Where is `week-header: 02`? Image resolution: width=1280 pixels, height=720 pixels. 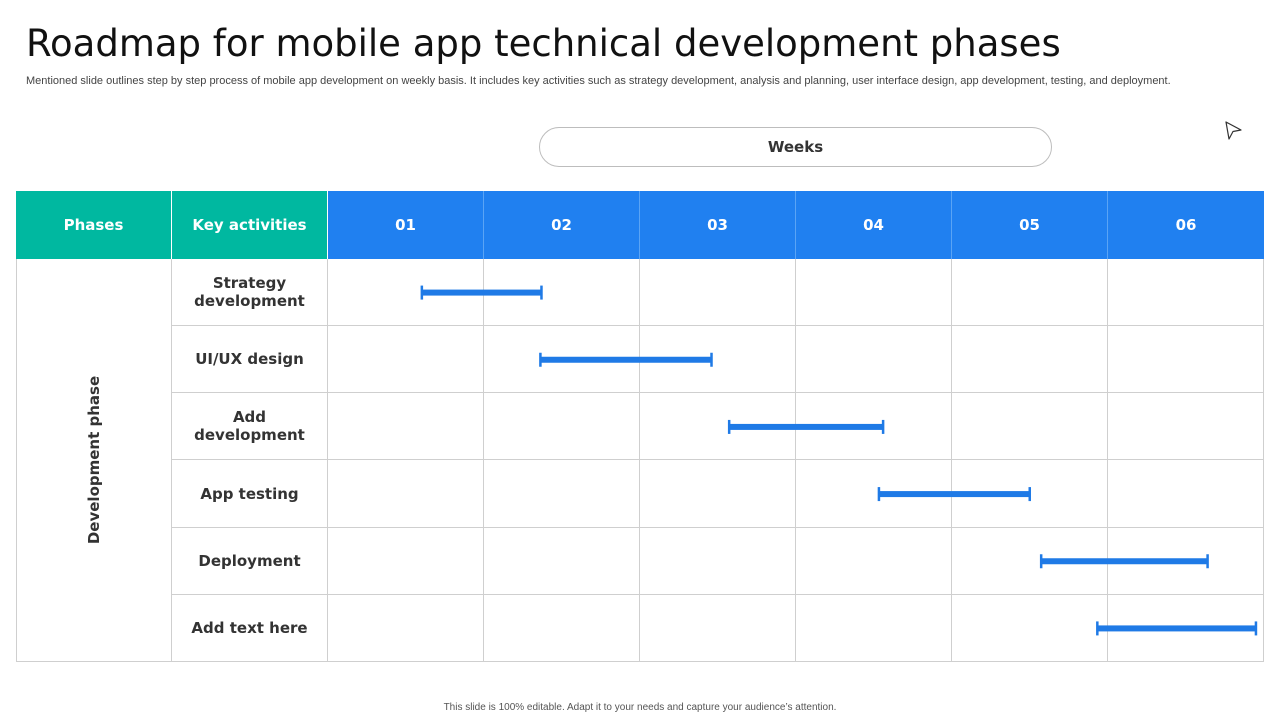
week-header: 02 is located at coordinates (562, 225).